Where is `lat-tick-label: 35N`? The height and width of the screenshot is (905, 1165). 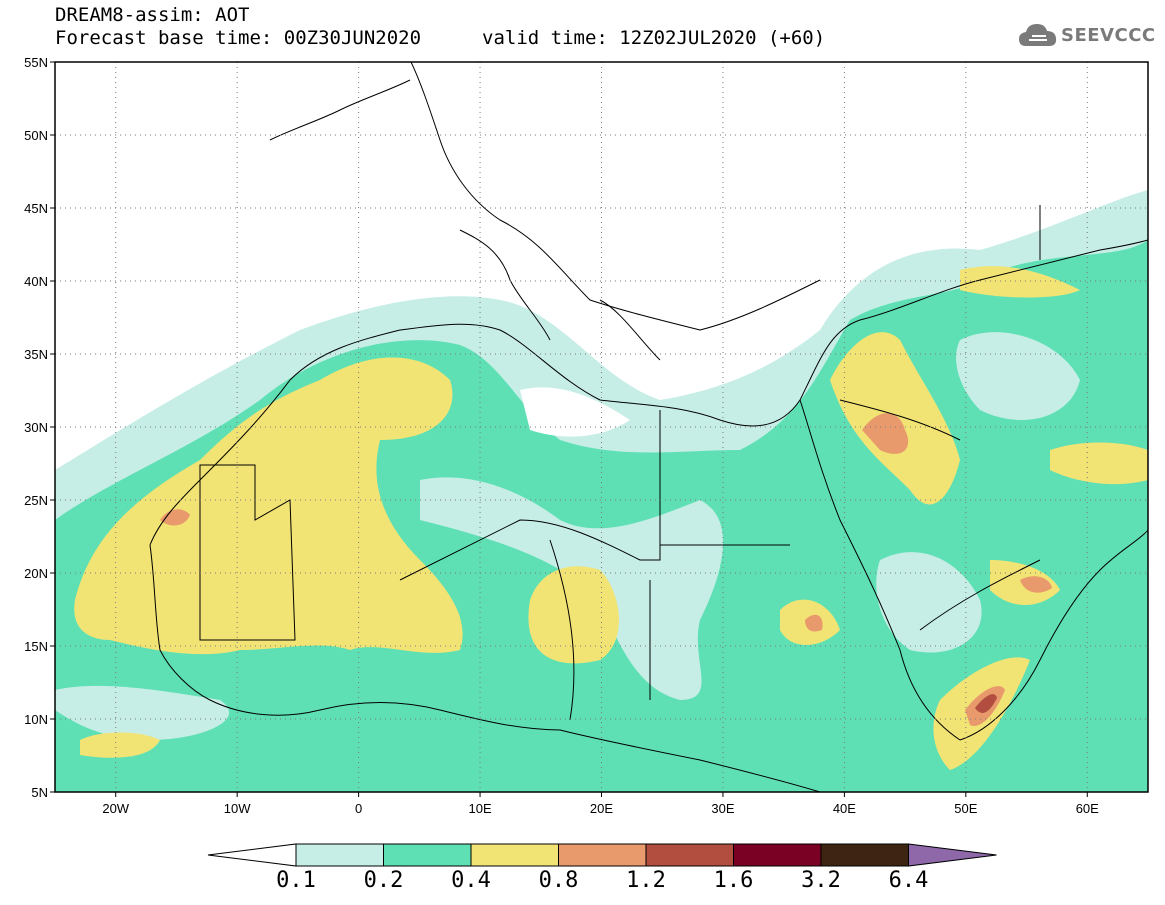 lat-tick-label: 35N is located at coordinates (36, 354).